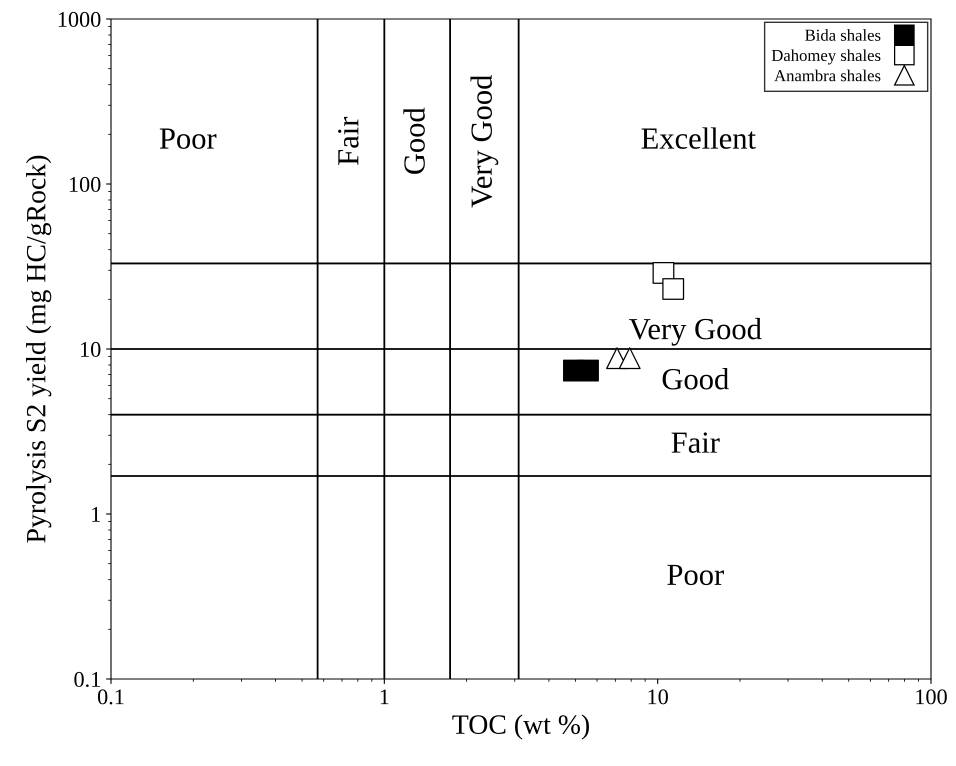  What do you see at coordinates (96, 514) in the screenshot?
I see `y-tick-label: 1` at bounding box center [96, 514].